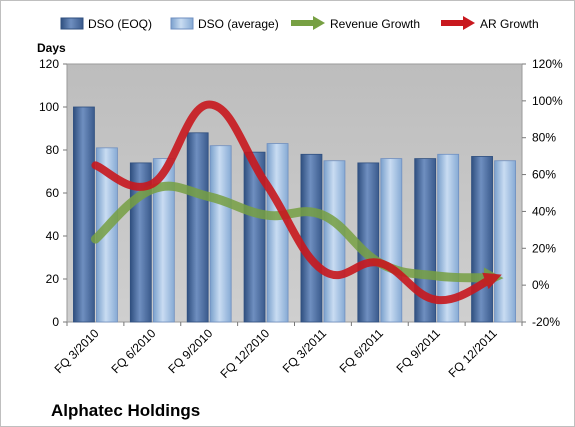 This screenshot has height=427, width=575. Describe the element at coordinates (49, 107) in the screenshot. I see `left-tick-label: 100` at that location.